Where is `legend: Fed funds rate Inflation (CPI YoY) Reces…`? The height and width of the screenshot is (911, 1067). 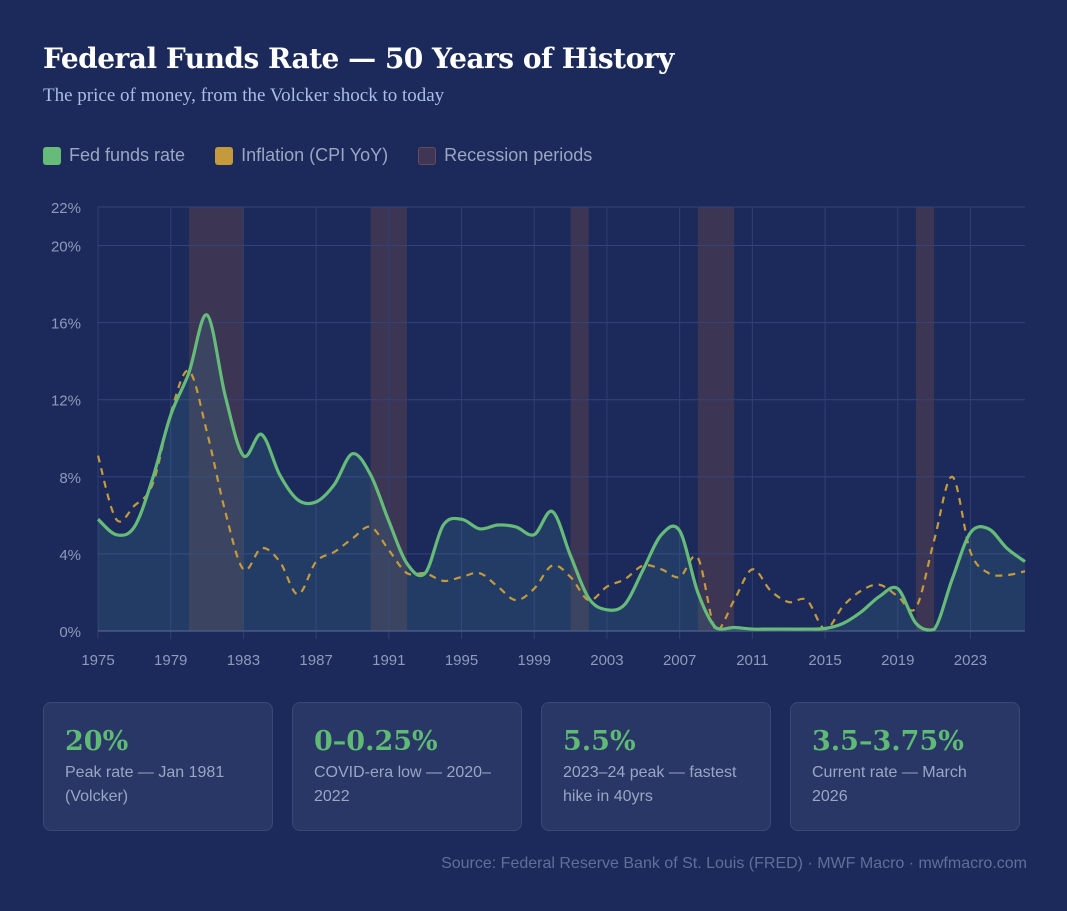
legend: Fed funds rate Inflation (CPI YoY) Reces… is located at coordinates (317, 155).